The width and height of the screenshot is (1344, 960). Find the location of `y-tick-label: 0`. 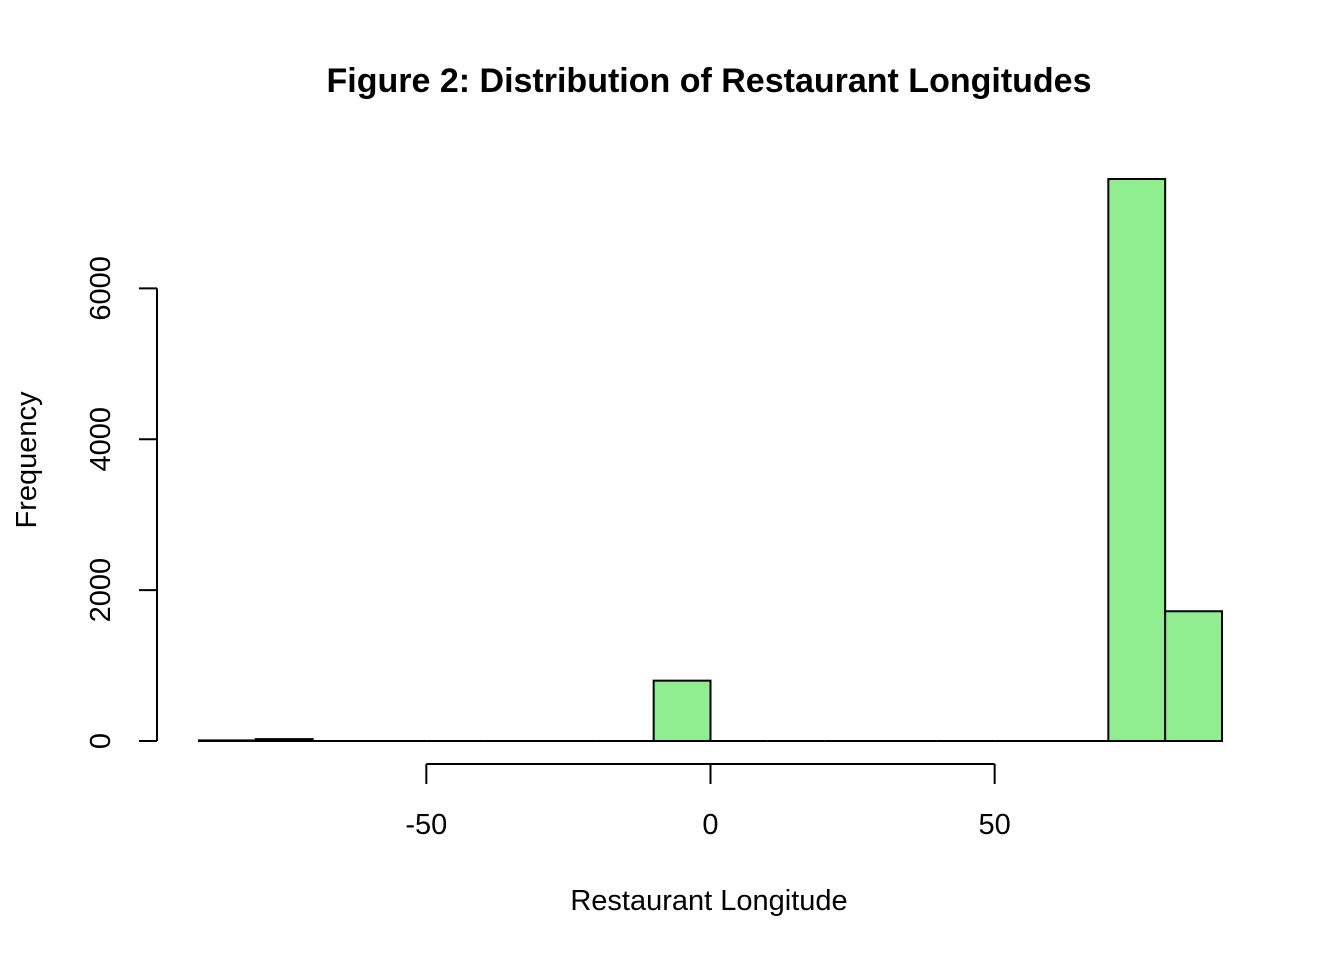

y-tick-label: 0 is located at coordinates (101, 741).